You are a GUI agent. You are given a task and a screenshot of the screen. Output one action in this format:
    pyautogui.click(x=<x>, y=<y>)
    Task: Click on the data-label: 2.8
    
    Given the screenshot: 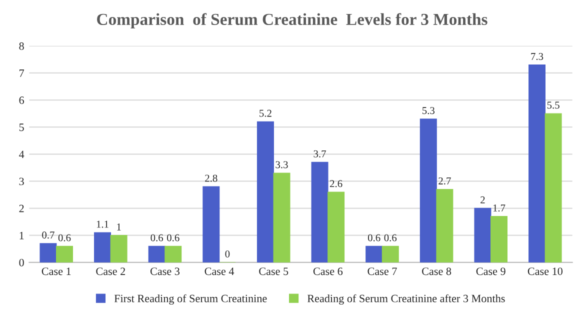 What is the action you would take?
    pyautogui.click(x=211, y=178)
    